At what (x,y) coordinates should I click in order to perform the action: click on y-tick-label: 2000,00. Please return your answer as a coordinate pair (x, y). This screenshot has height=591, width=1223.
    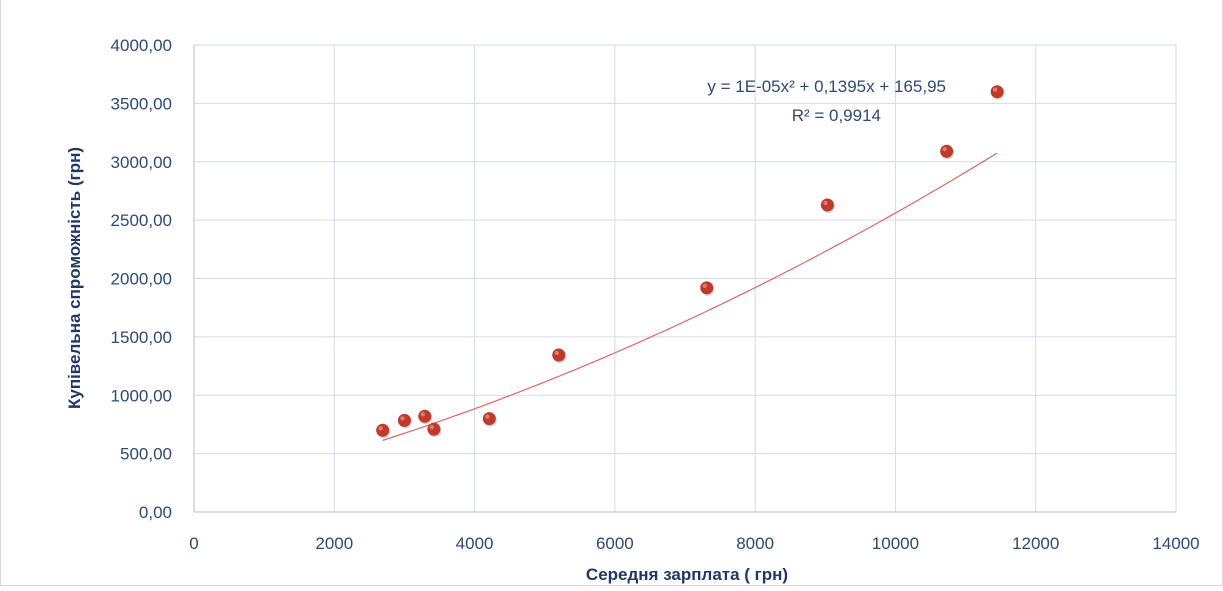
    Looking at the image, I should click on (141, 279).